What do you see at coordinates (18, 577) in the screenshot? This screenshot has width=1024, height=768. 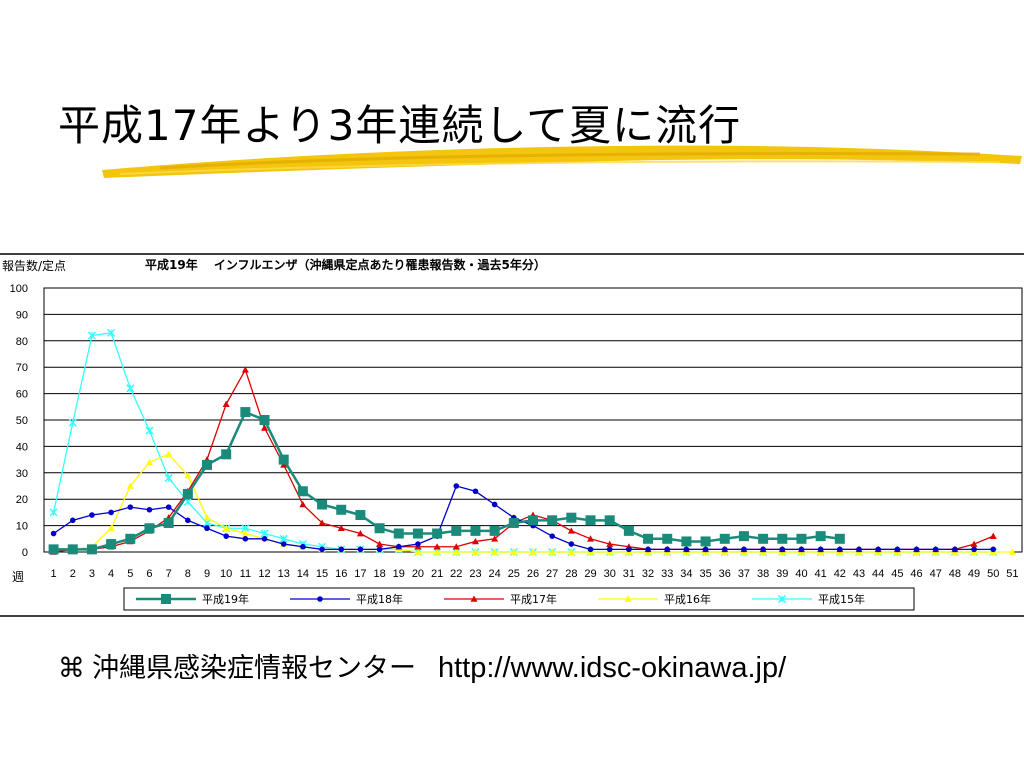 I see `x-axis-label: 週` at bounding box center [18, 577].